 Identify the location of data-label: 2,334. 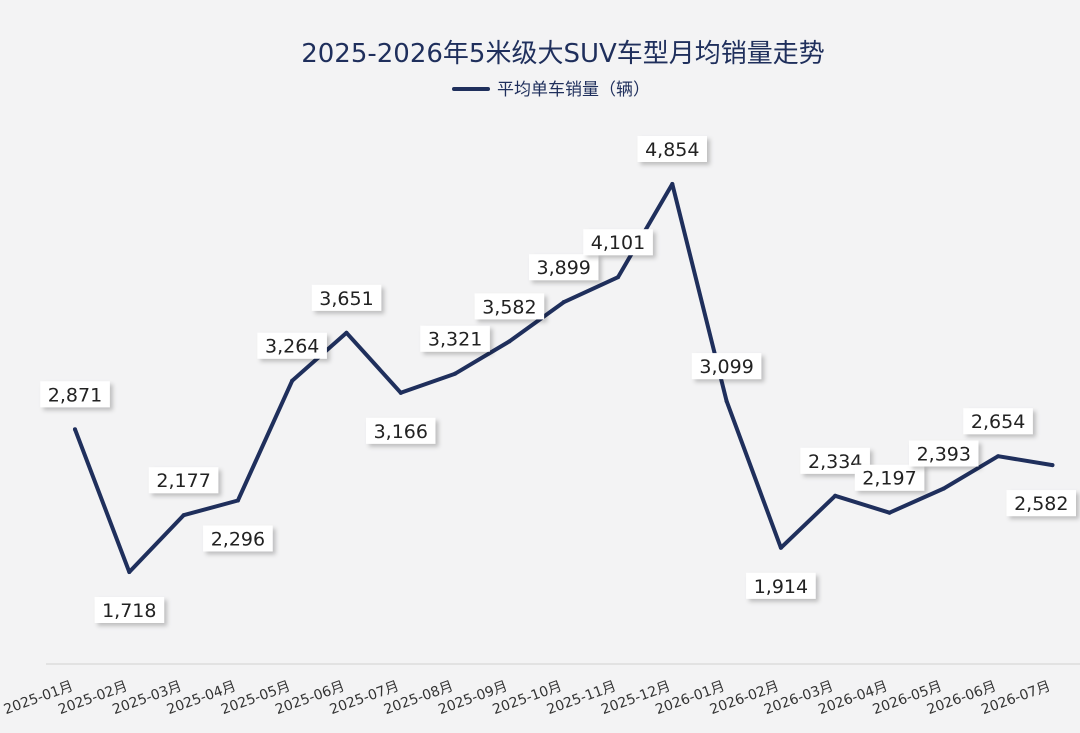
(835, 462).